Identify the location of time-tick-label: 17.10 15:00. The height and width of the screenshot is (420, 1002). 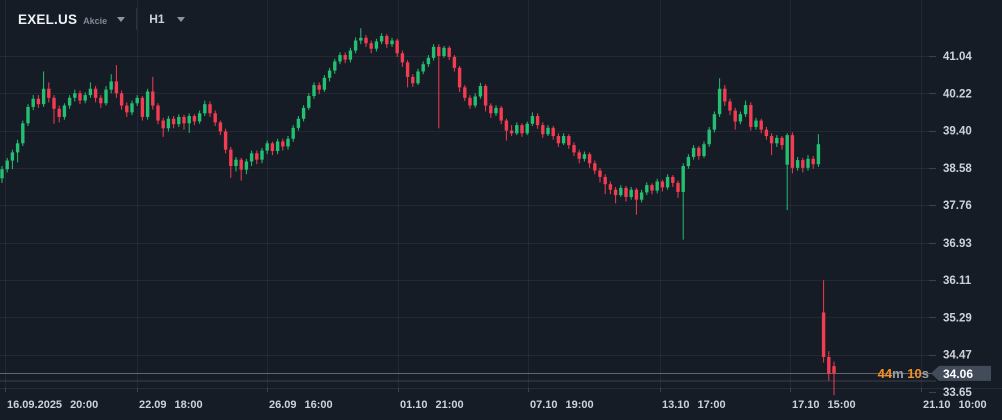
(824, 405).